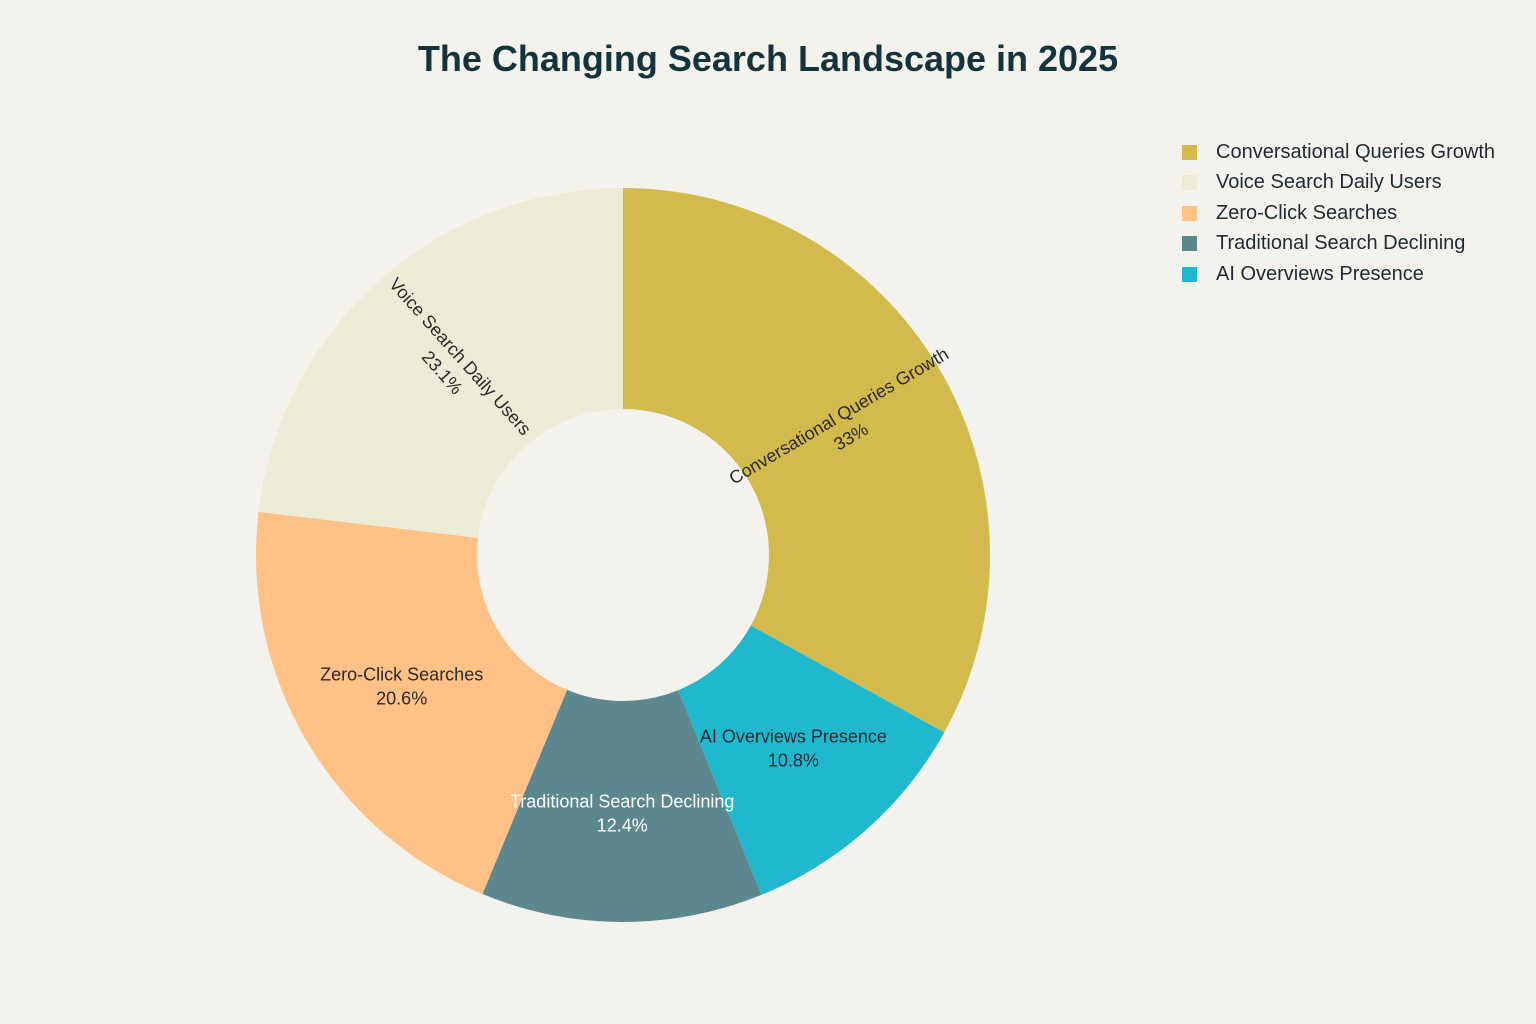 Image resolution: width=1536 pixels, height=1024 pixels. Describe the element at coordinates (622, 825) in the screenshot. I see `slice-label-value: 12.4%` at that location.